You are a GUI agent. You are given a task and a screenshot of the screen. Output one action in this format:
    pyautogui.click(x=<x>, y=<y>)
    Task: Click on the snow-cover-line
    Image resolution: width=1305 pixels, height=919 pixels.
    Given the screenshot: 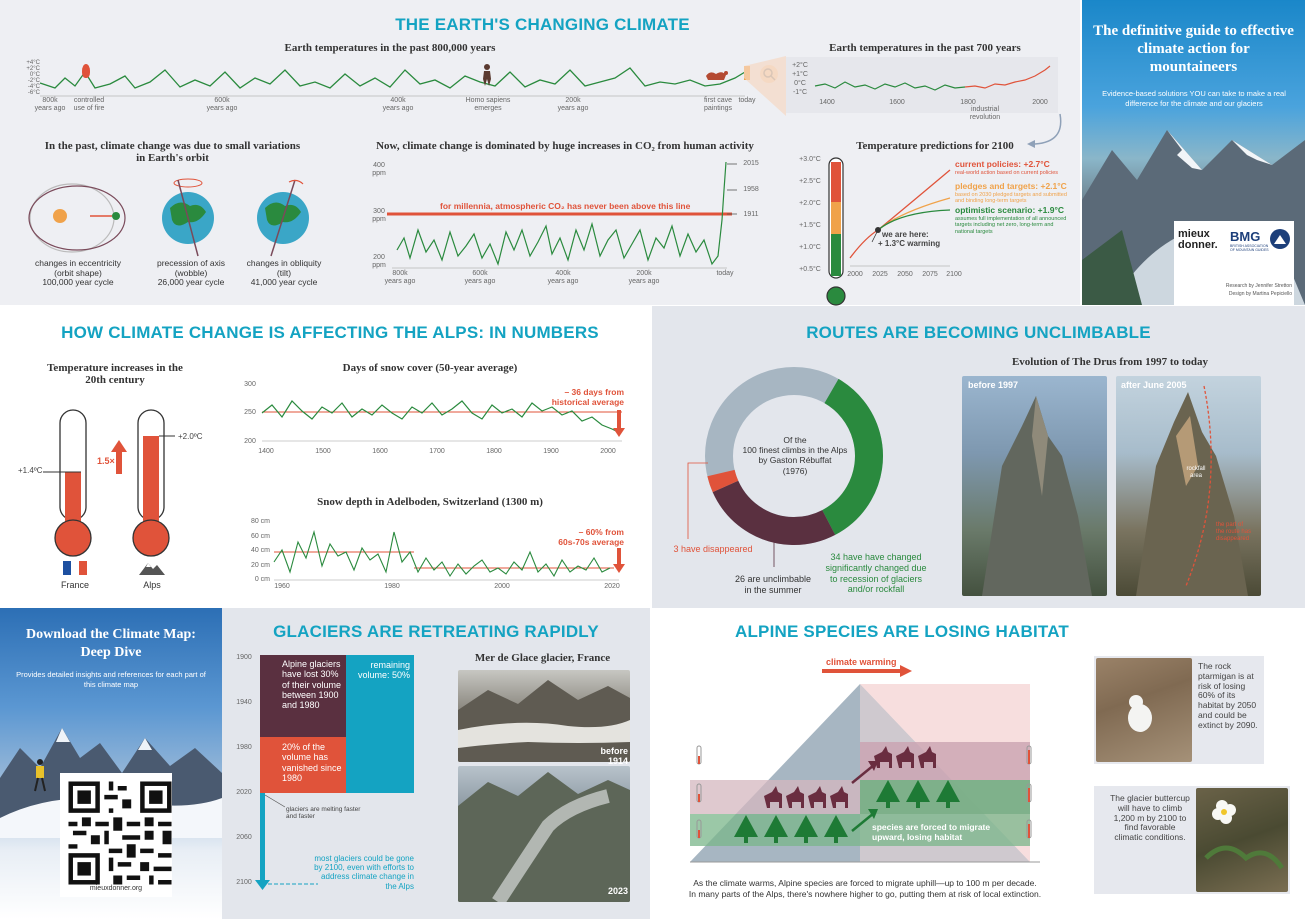 What is the action you would take?
    pyautogui.click(x=441, y=417)
    